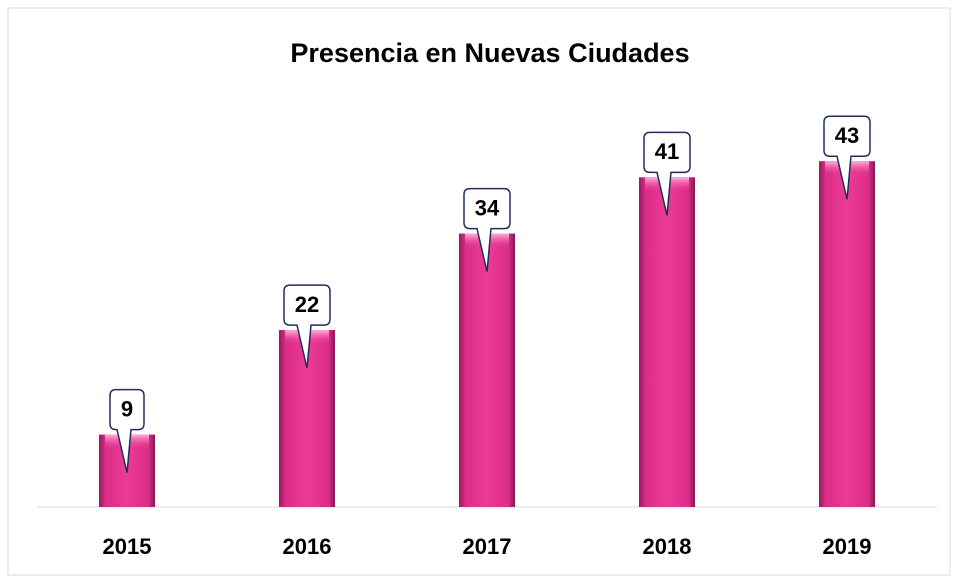 Image resolution: width=959 pixels, height=580 pixels. What do you see at coordinates (307, 546) in the screenshot?
I see `x-tick-label: 2016` at bounding box center [307, 546].